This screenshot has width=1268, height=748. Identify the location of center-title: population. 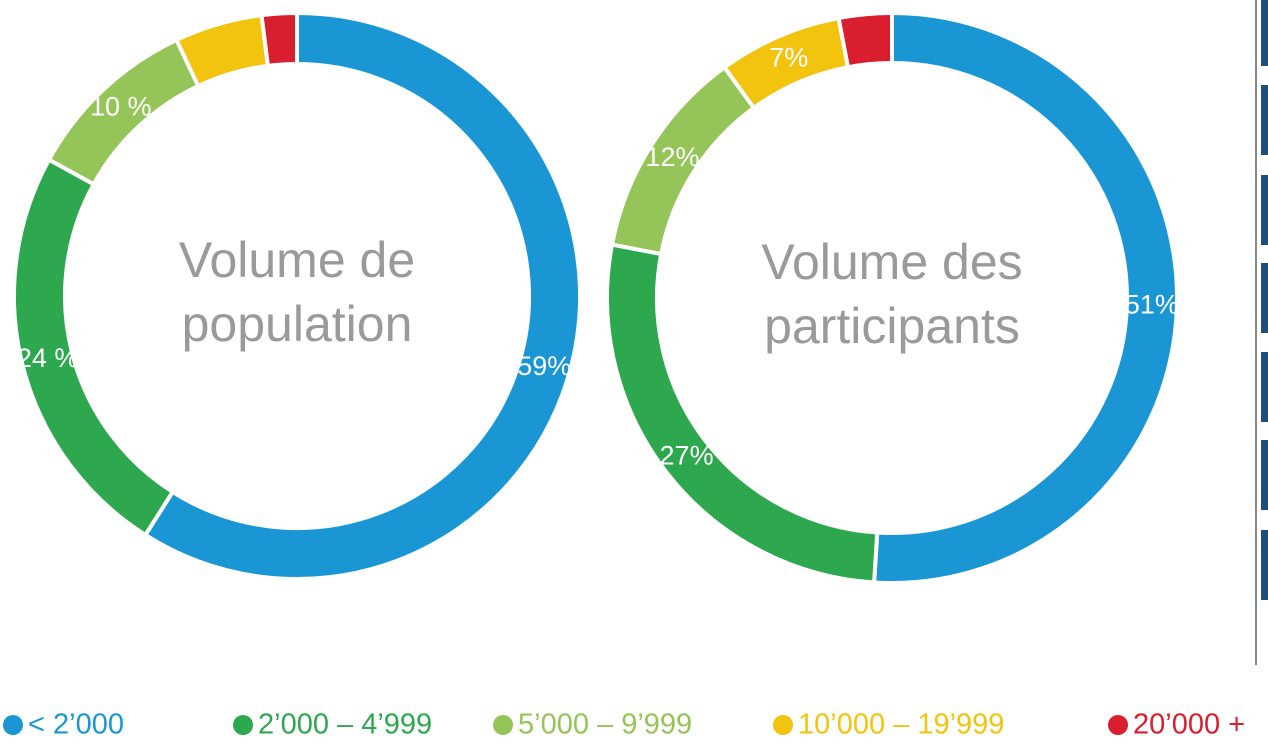
(297, 324).